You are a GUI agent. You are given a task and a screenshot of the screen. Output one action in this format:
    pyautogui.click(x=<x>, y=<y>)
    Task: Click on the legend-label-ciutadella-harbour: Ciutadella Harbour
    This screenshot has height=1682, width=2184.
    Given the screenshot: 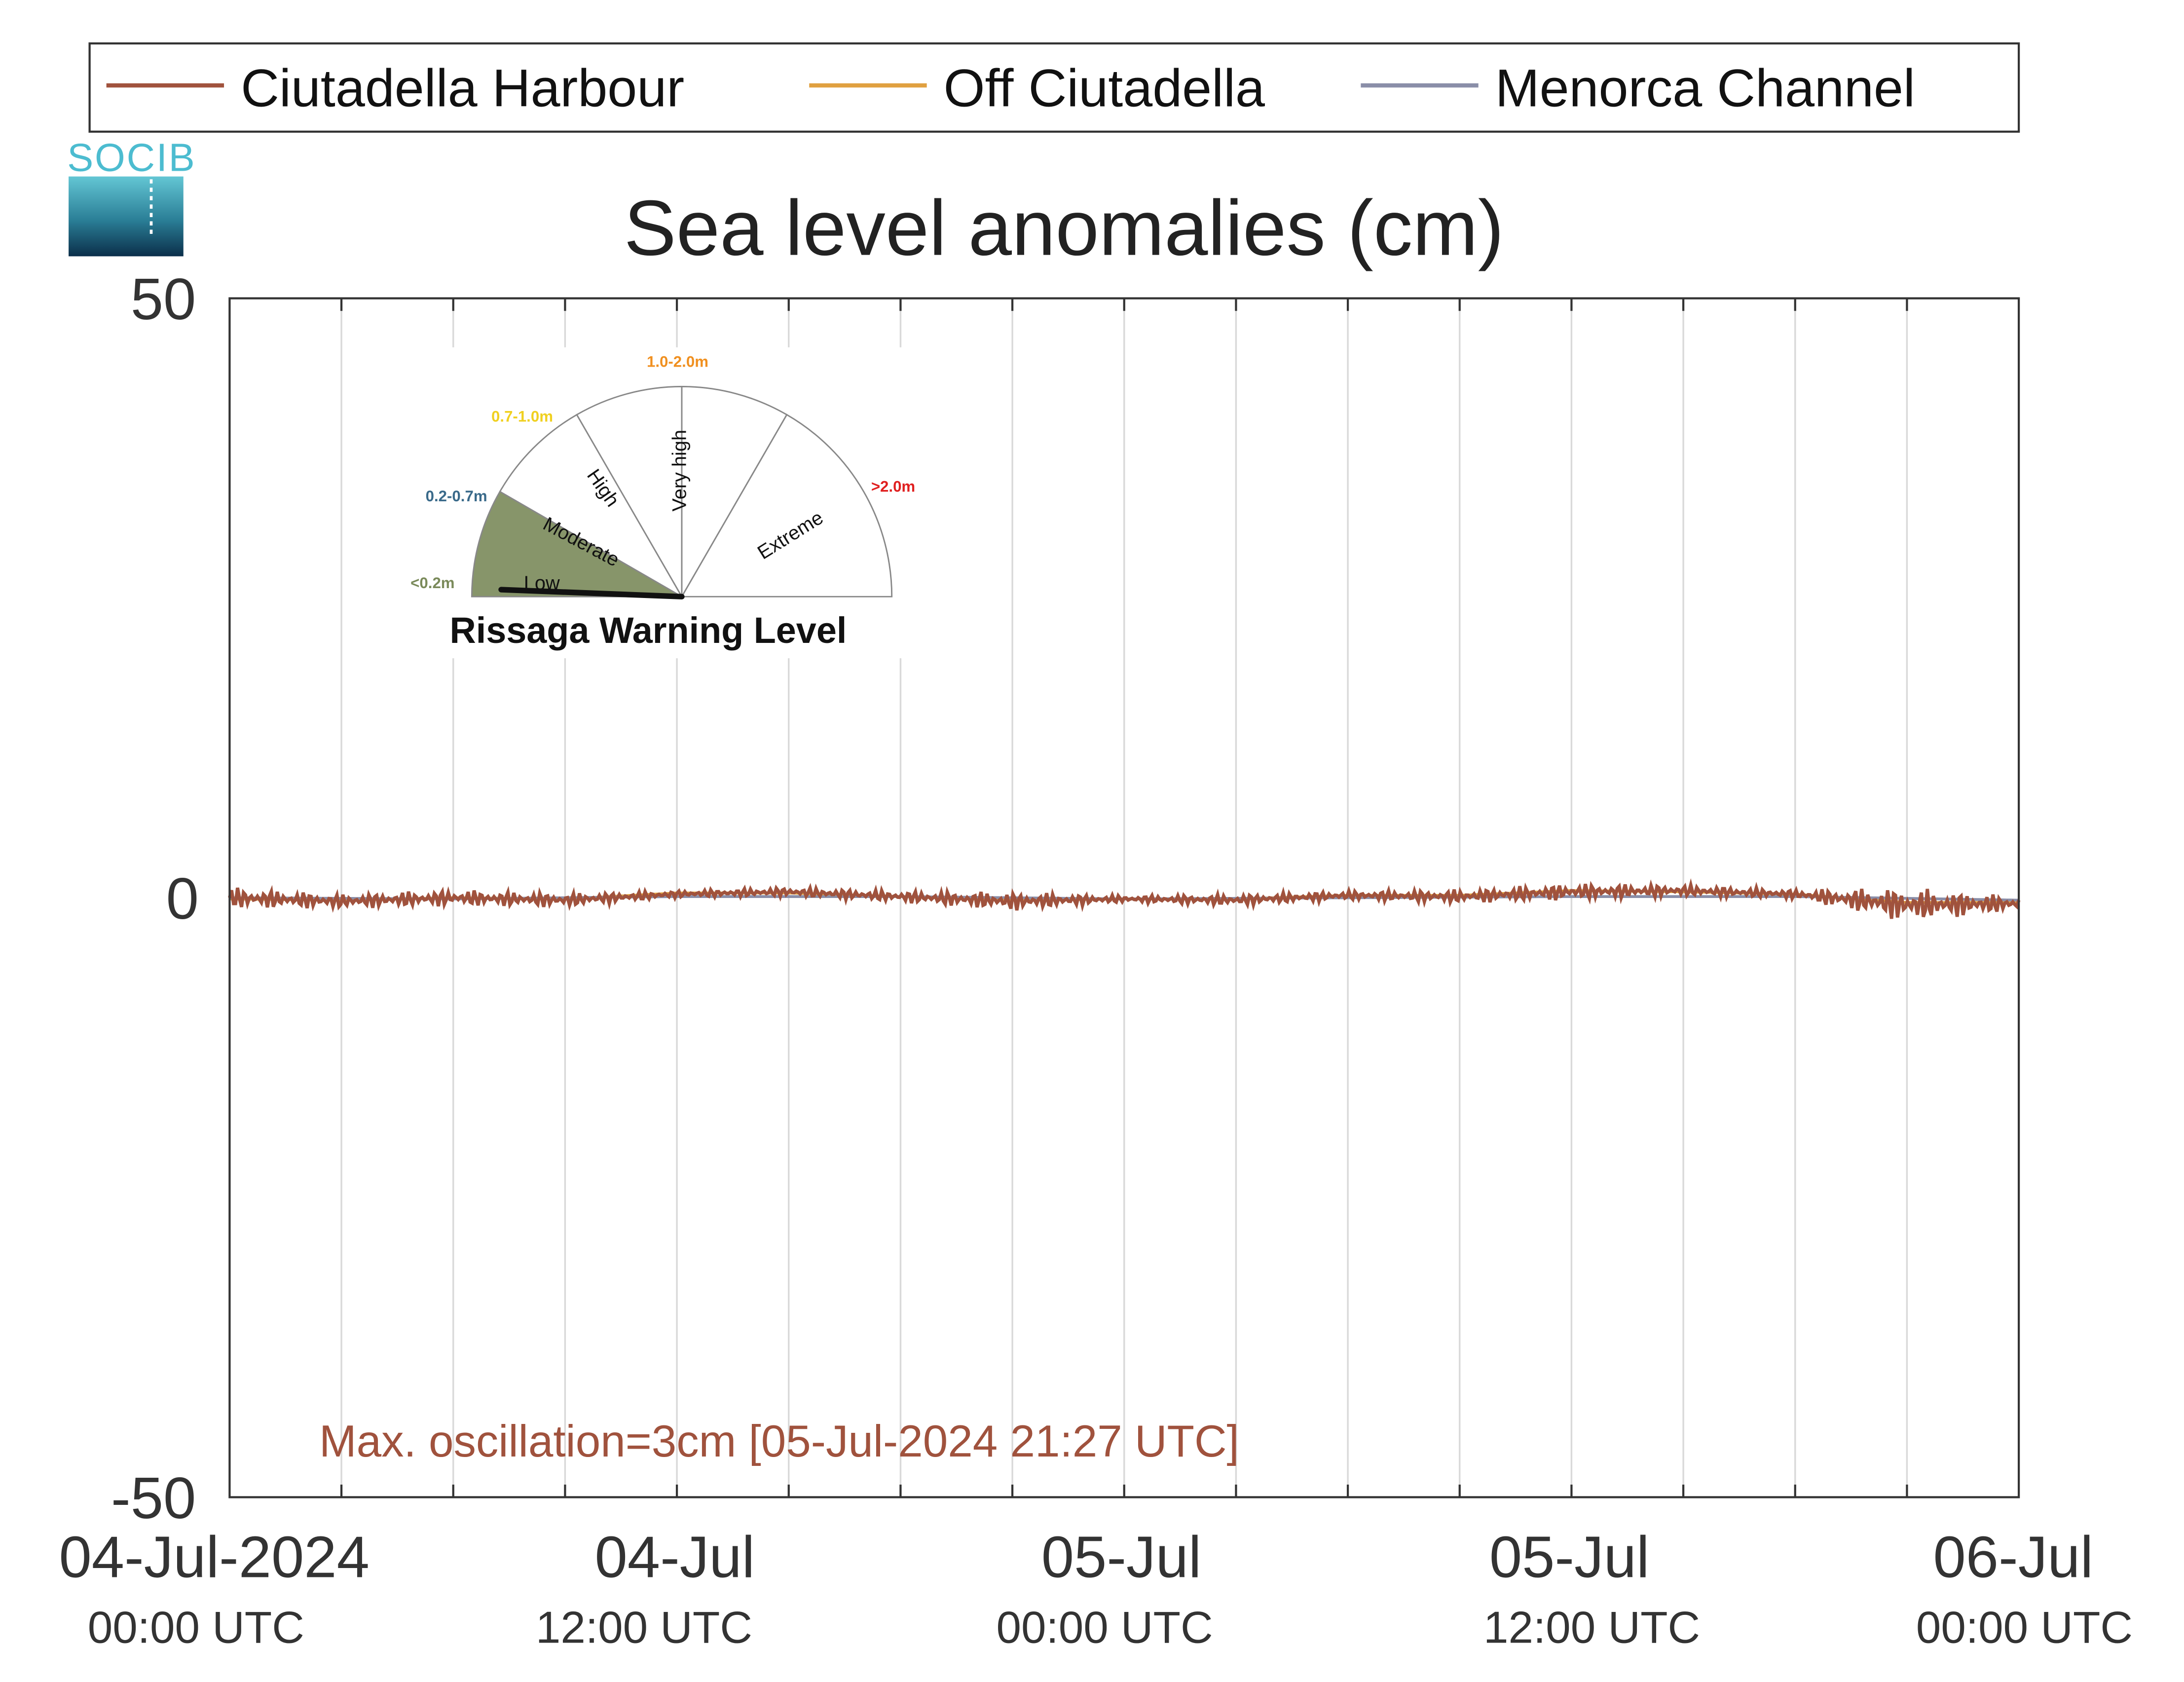 What is the action you would take?
    pyautogui.click(x=462, y=88)
    